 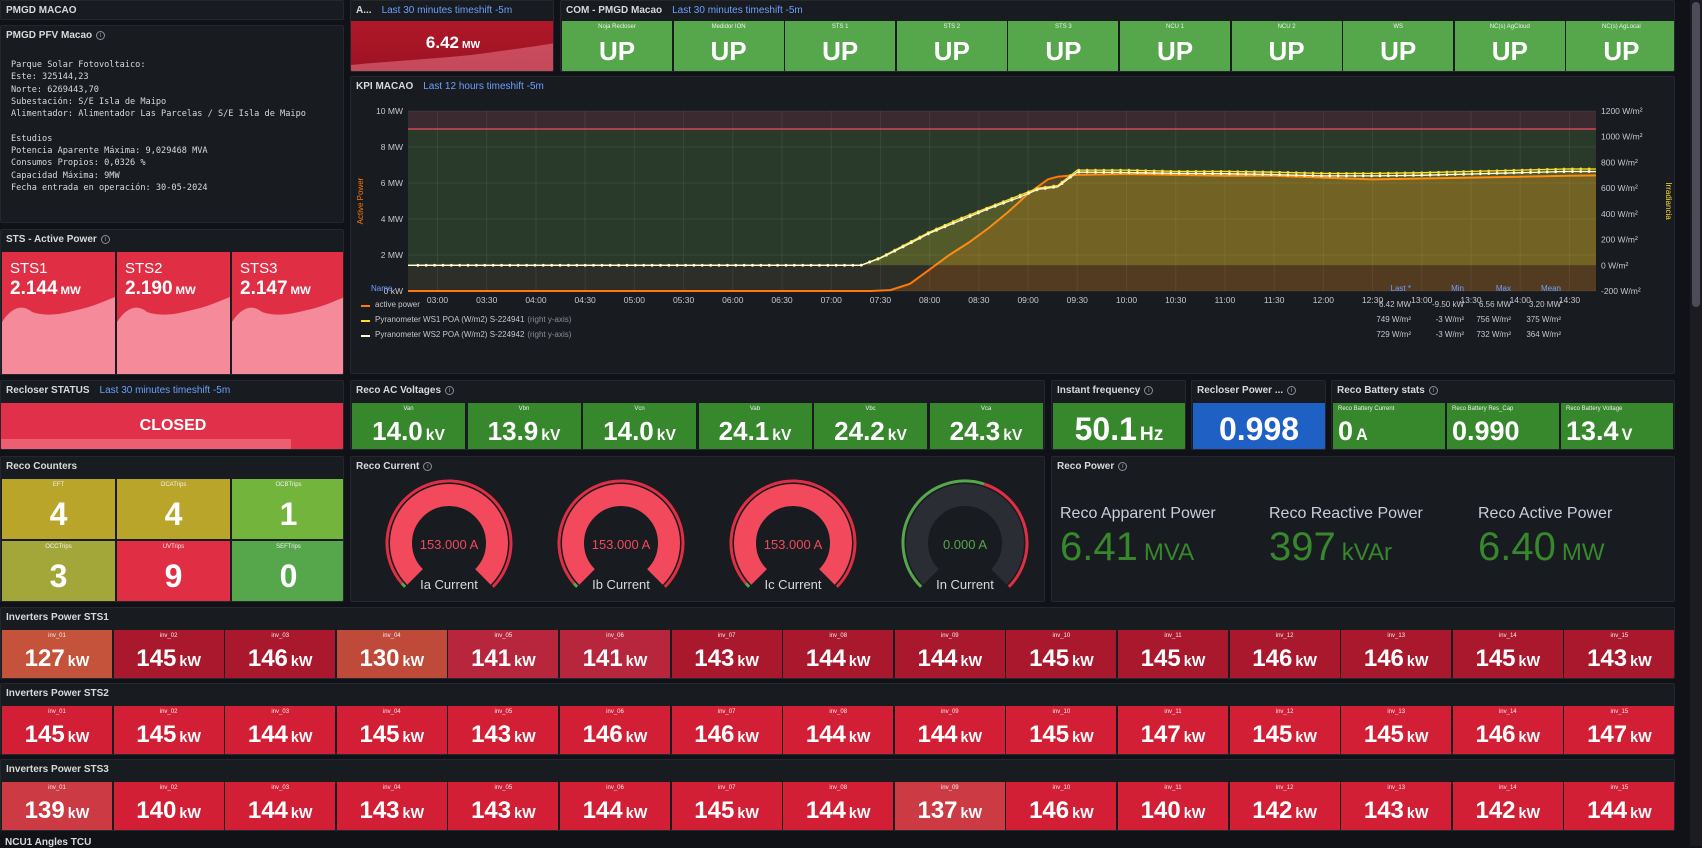 I want to click on stat-value: 146, so click(x=1049, y=810).